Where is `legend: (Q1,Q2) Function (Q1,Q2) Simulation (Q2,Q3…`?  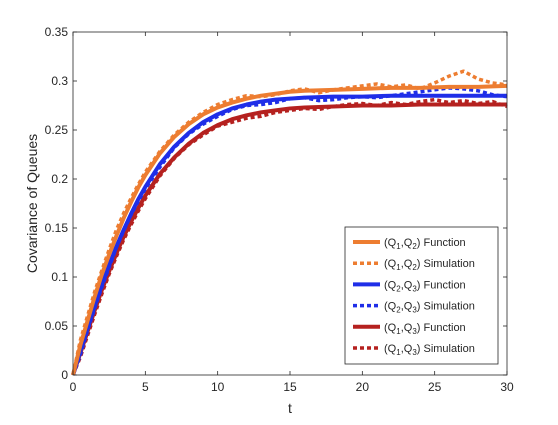
legend: (Q1,Q2) Function (Q1,Q2) Simulation (Q2,Q3… is located at coordinates (421, 295).